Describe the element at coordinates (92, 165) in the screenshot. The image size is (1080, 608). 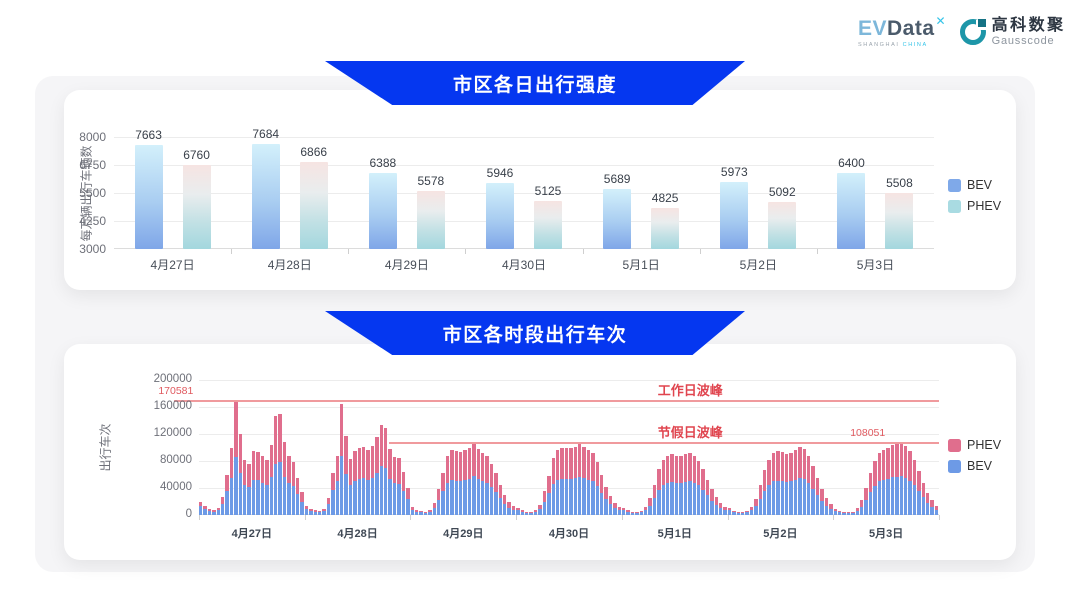
I see `y-axis-tick-label: 6750` at that location.